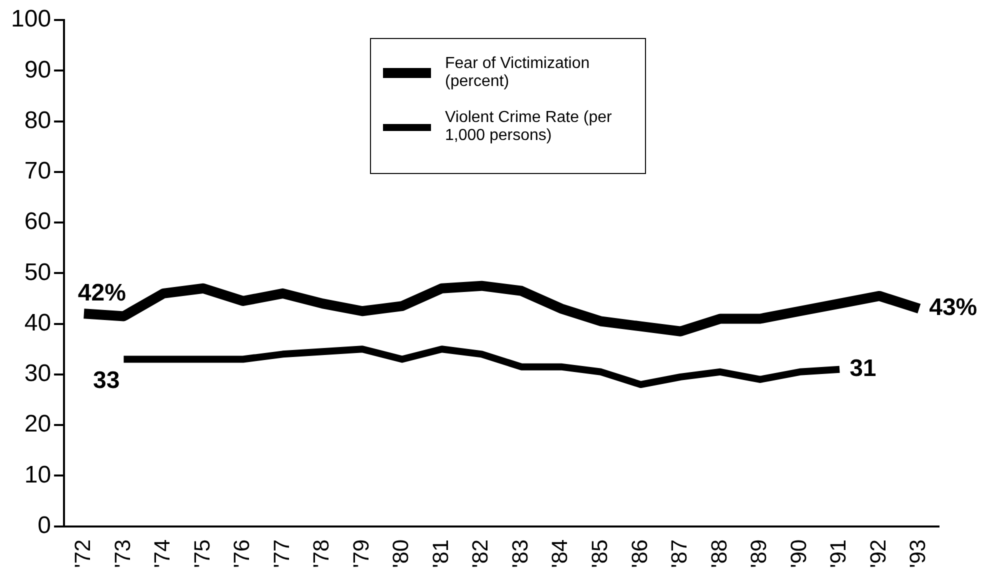 The width and height of the screenshot is (999, 575). What do you see at coordinates (838, 553) in the screenshot?
I see `x-tick-label: '91` at bounding box center [838, 553].